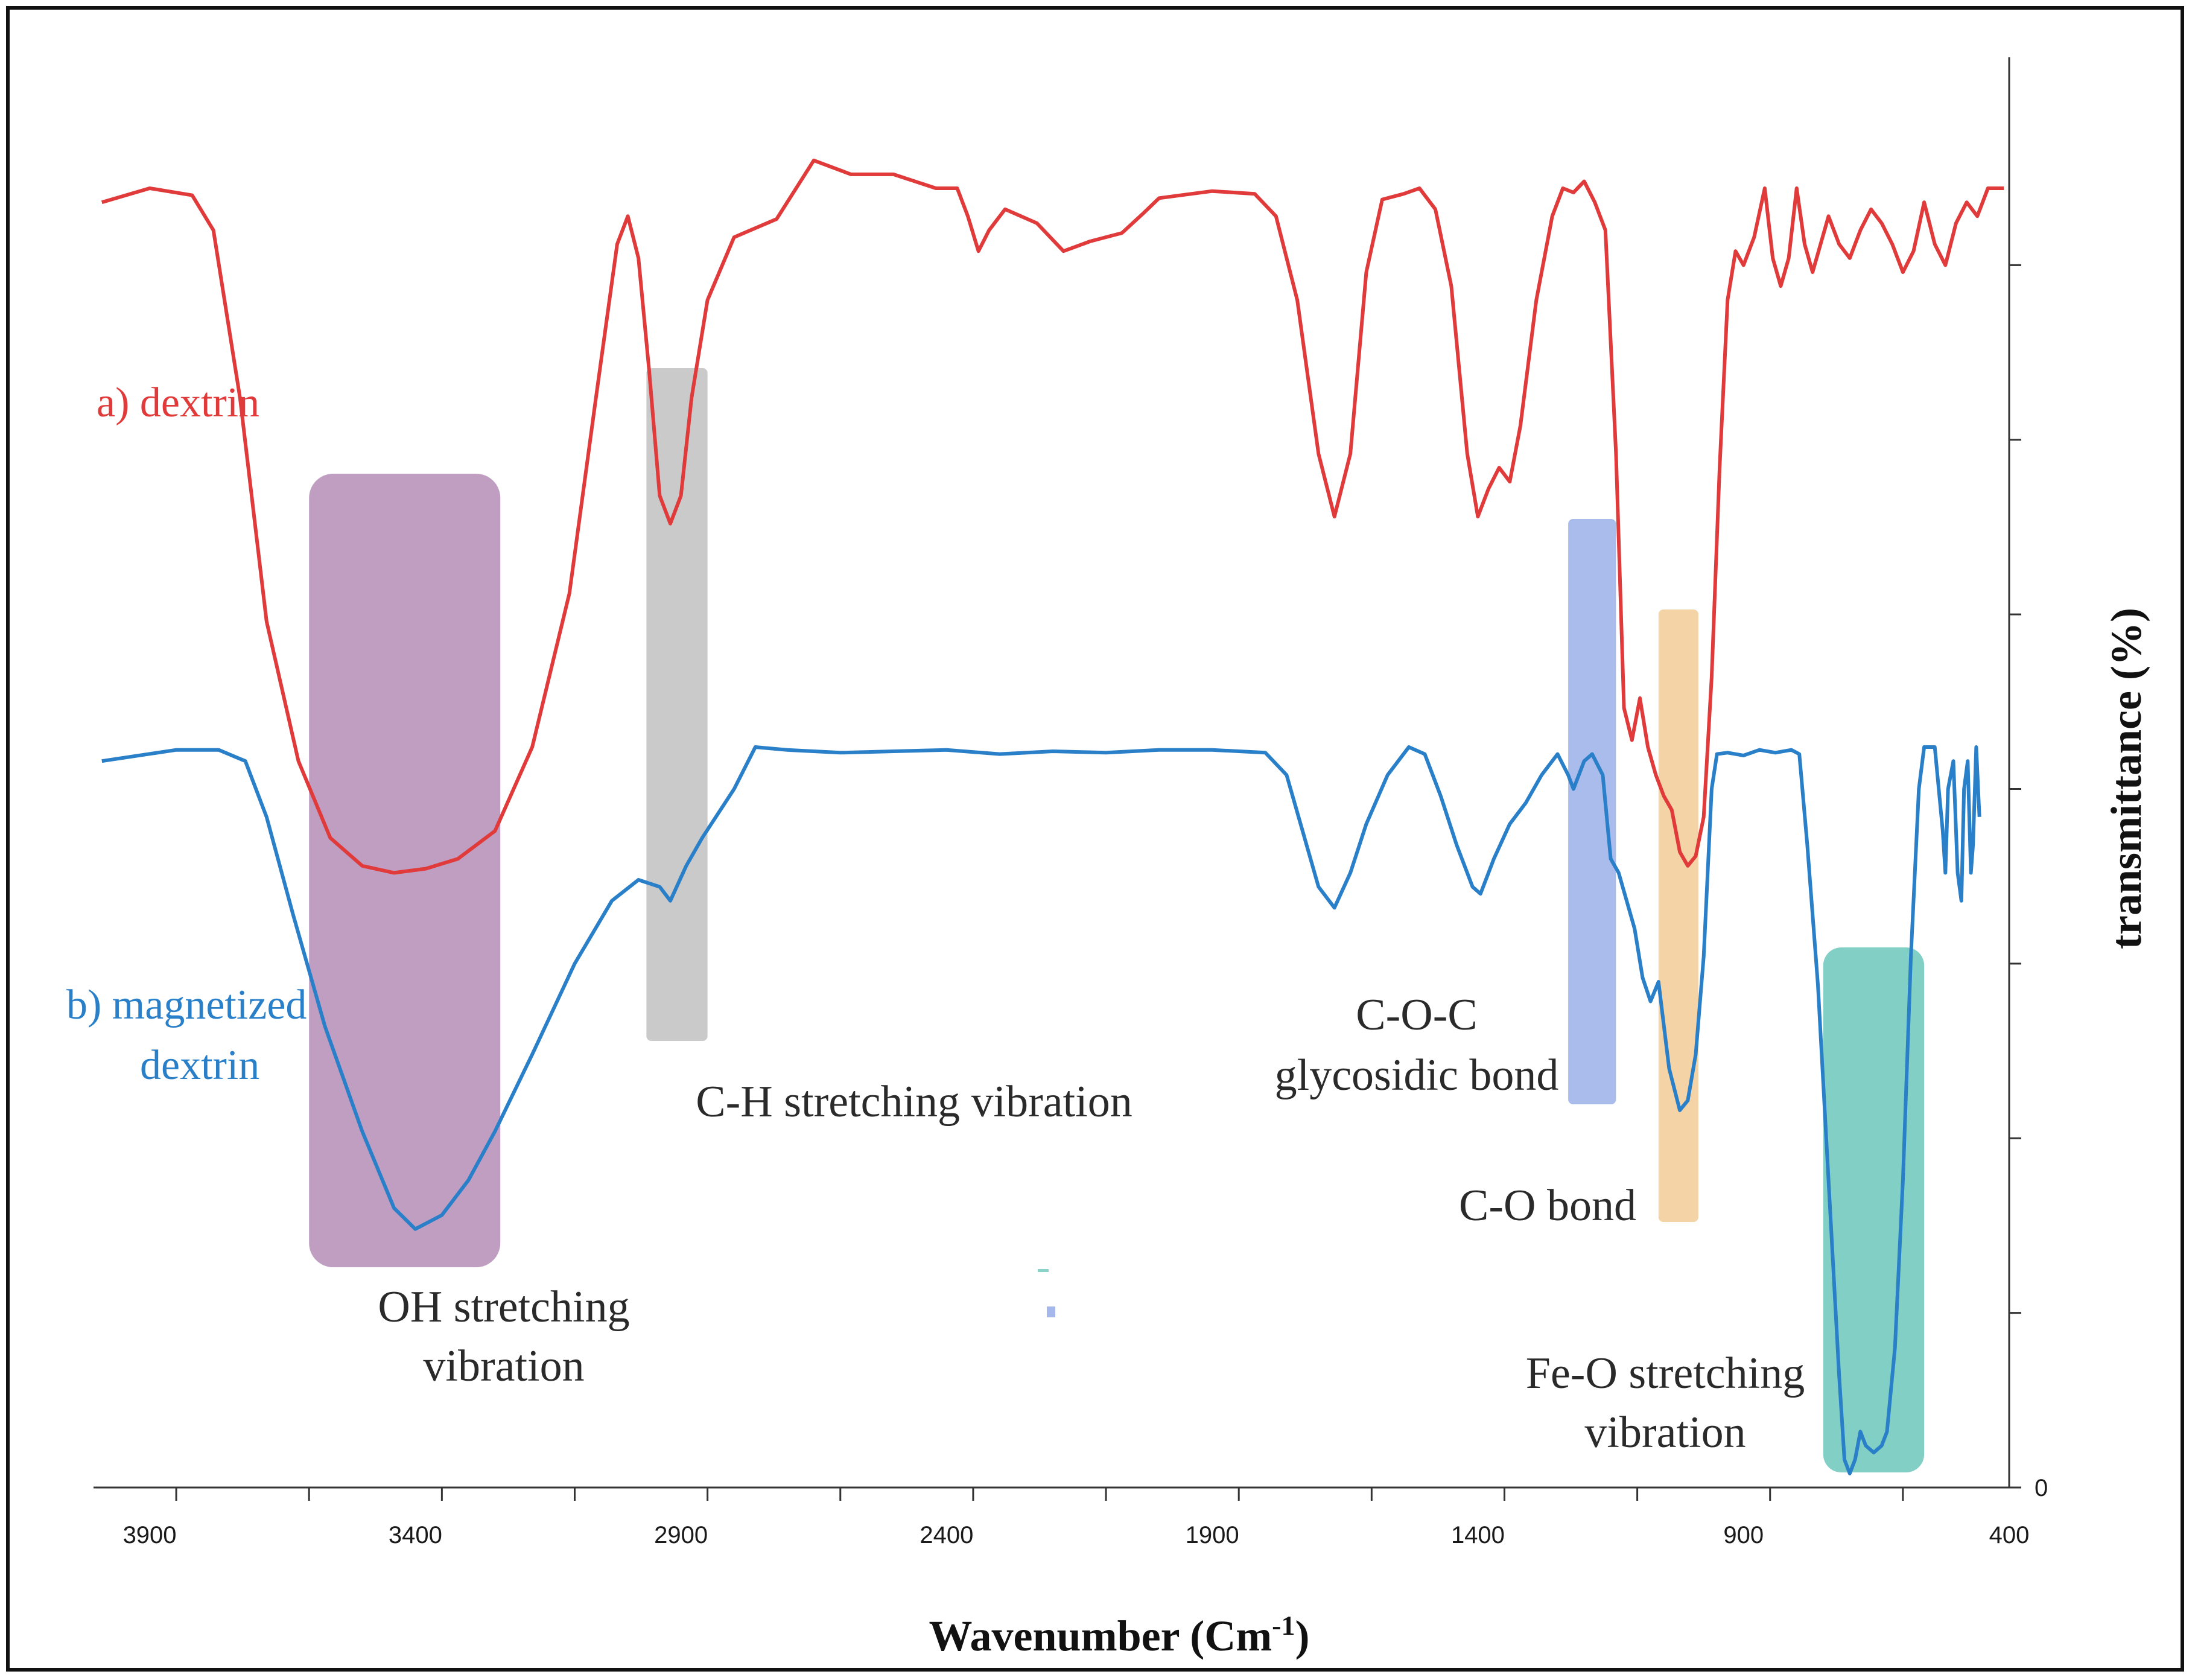  What do you see at coordinates (150, 1535) in the screenshot?
I see `x-tick-label: 3900` at bounding box center [150, 1535].